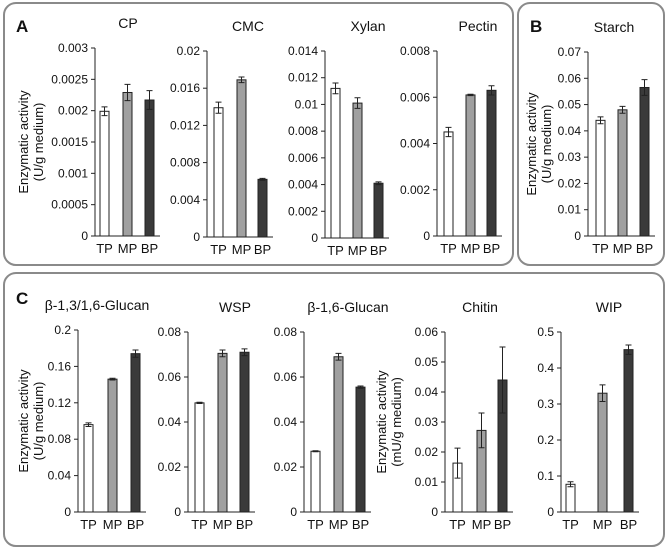 The image size is (669, 549). Describe the element at coordinates (570, 157) in the screenshot. I see `y-tick-label: 0.03` at that location.